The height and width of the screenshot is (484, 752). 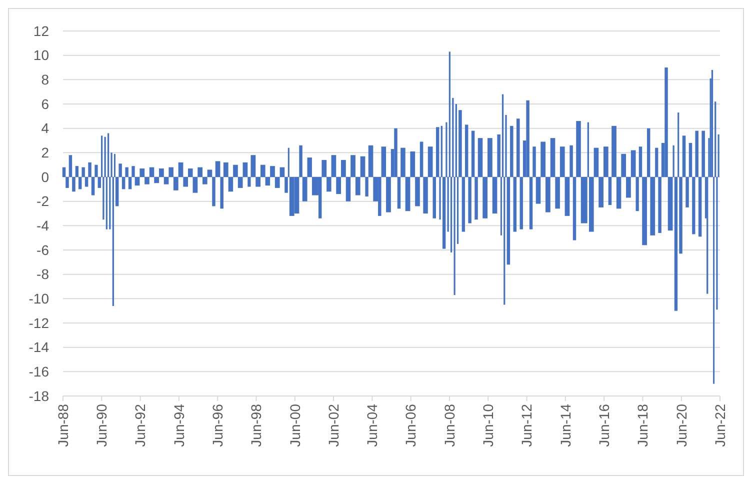 What do you see at coordinates (41, 30) in the screenshot?
I see `y-tick-label: 12` at bounding box center [41, 30].